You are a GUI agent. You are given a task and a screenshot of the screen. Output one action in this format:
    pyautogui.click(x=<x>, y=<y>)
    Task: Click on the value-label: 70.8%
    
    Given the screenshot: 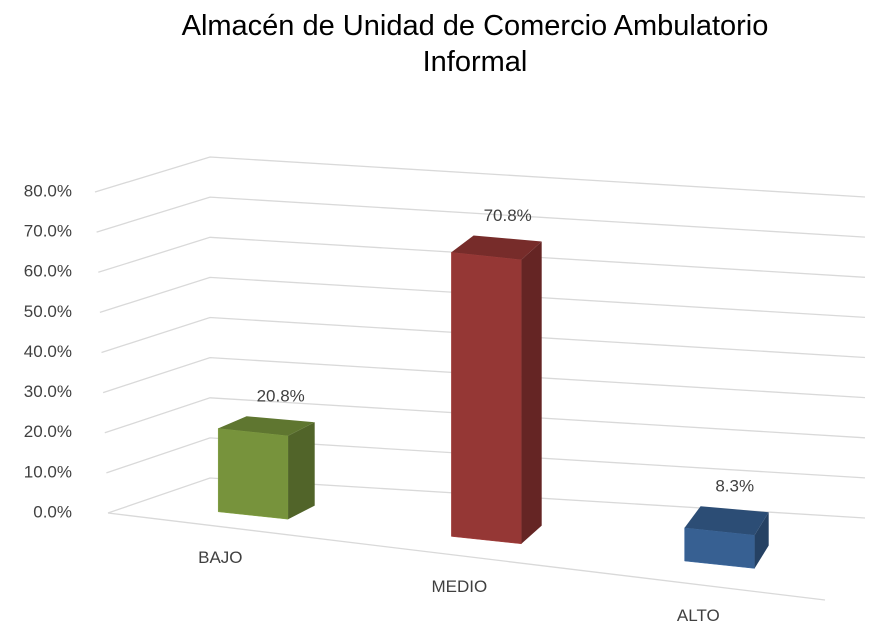 What is the action you would take?
    pyautogui.click(x=508, y=215)
    